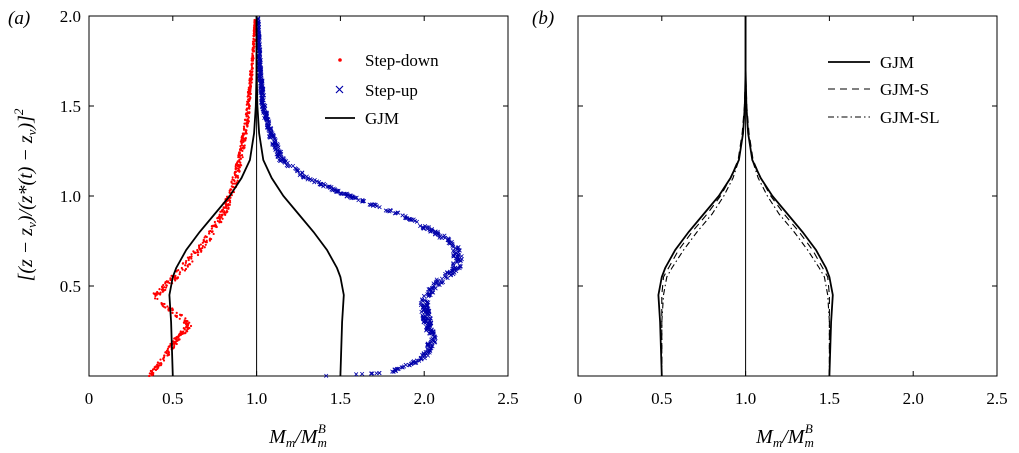 The height and width of the screenshot is (453, 1019). What do you see at coordinates (702, 196) in the screenshot?
I see `curve-gjm` at bounding box center [702, 196].